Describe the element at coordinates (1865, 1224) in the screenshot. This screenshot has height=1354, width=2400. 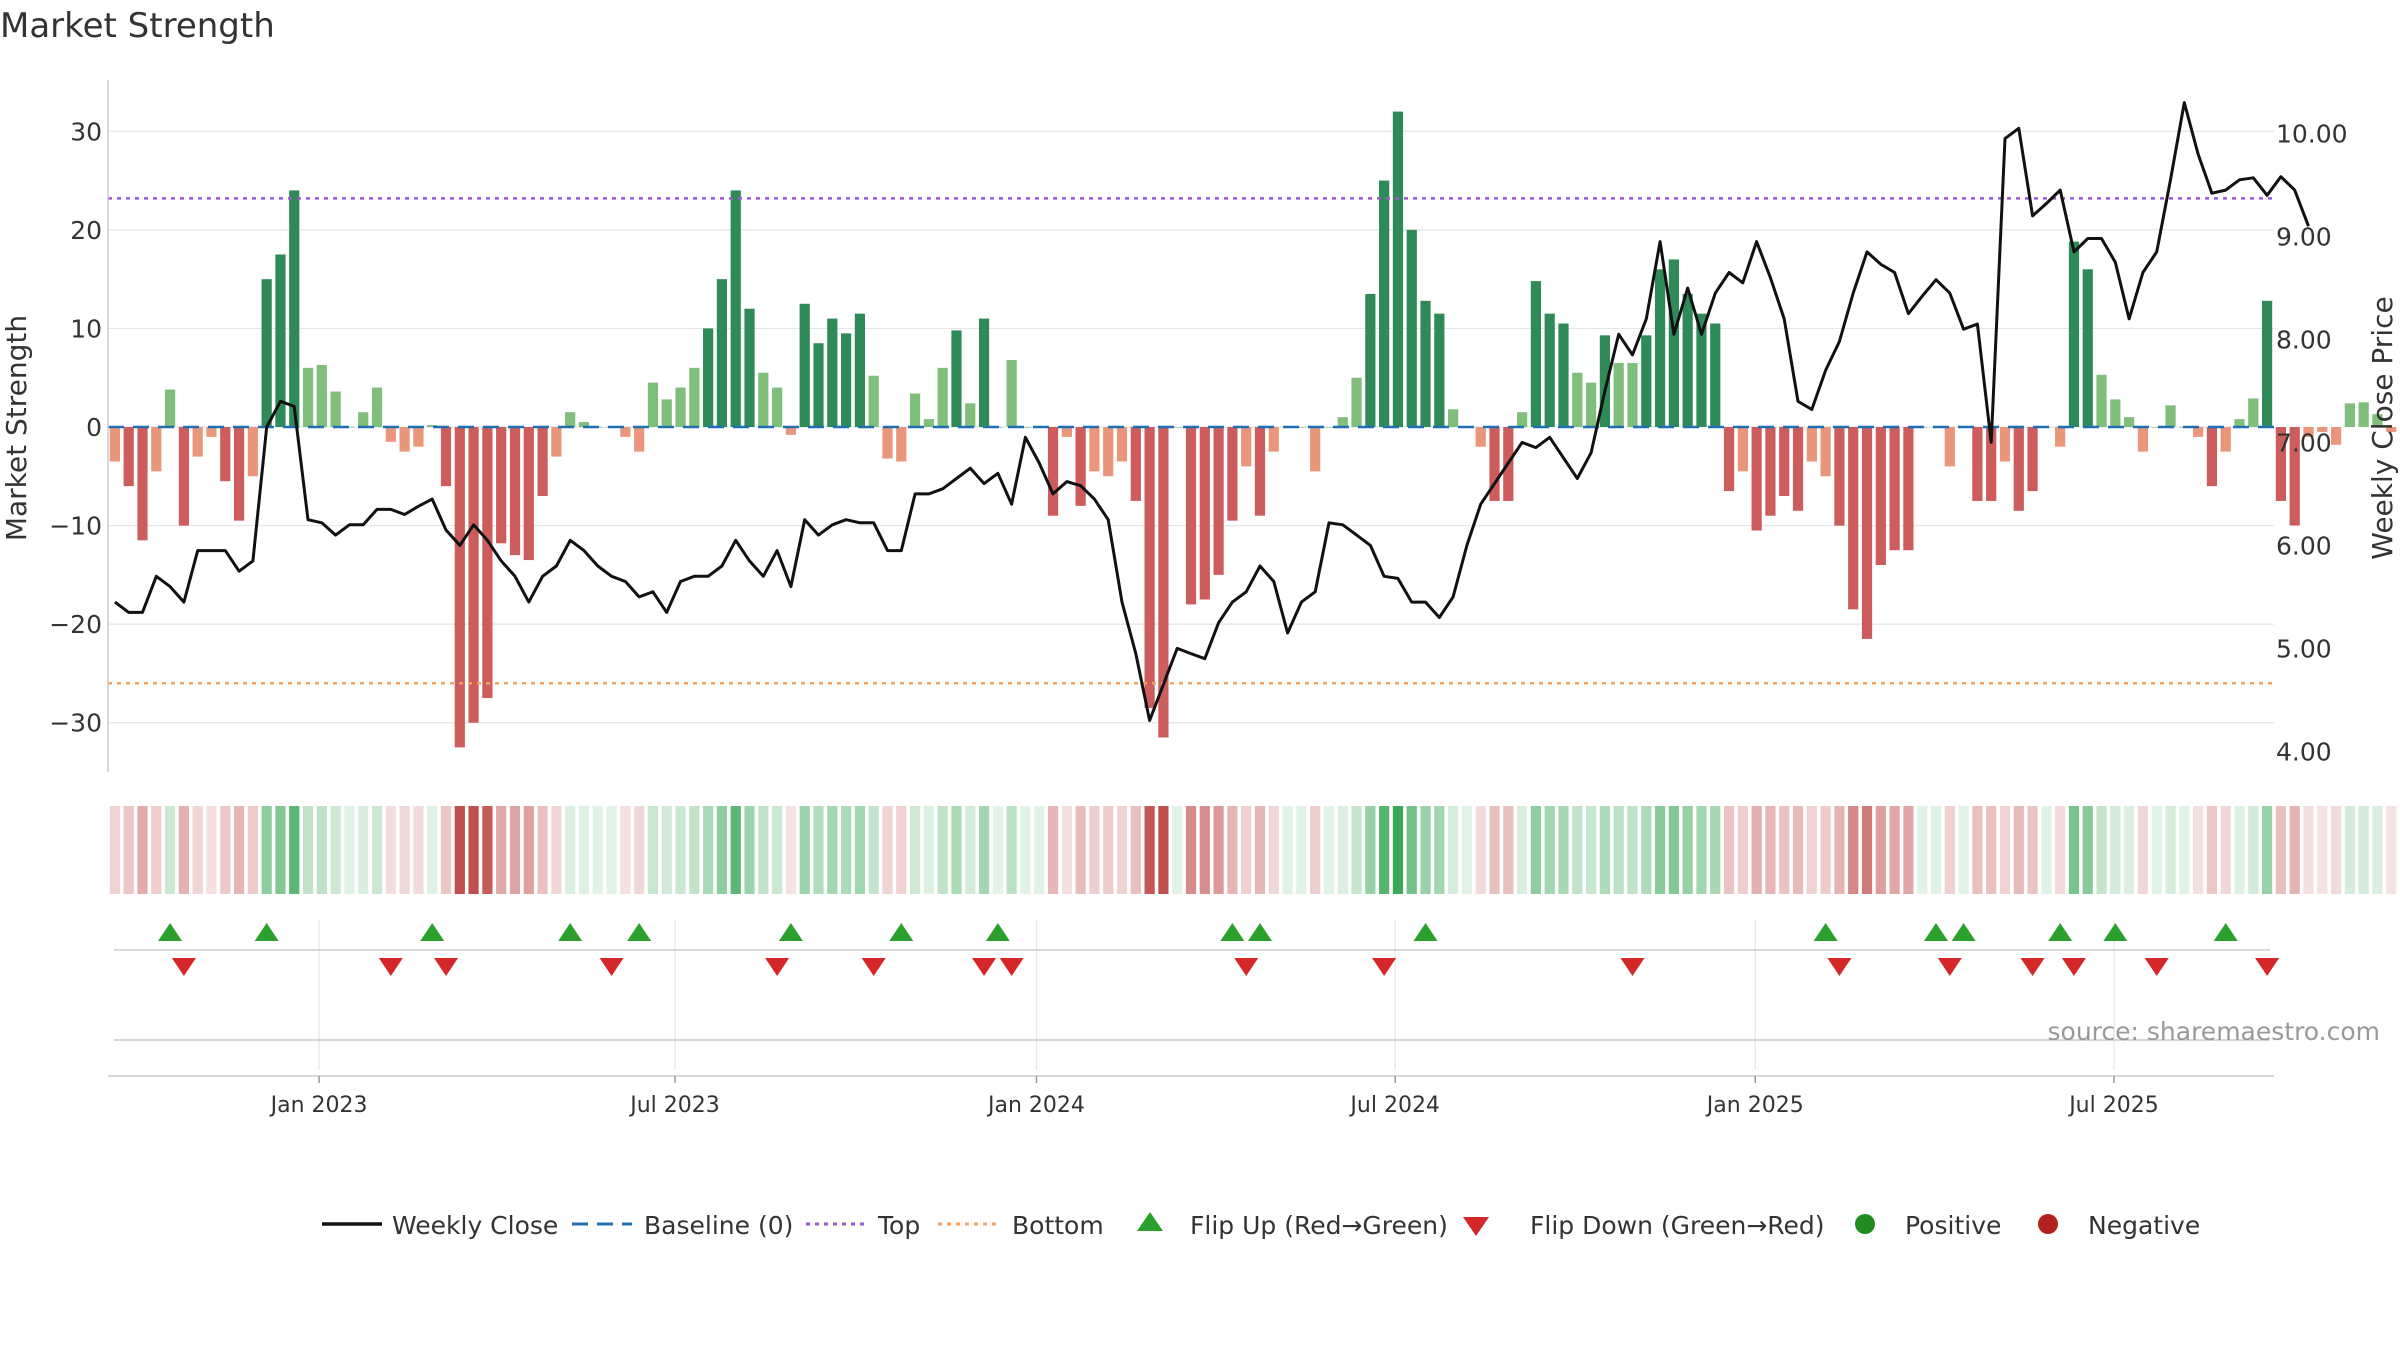
I see `legend-positive-dot` at that location.